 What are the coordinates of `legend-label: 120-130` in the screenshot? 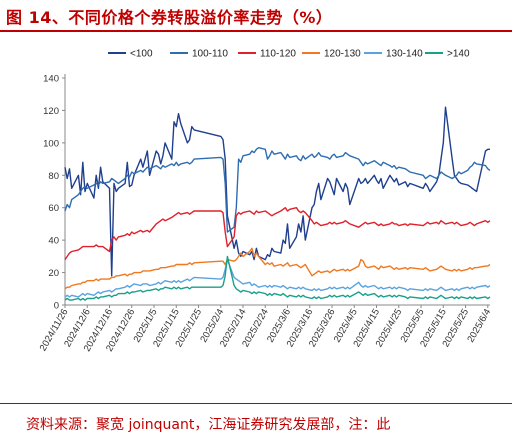 It's located at (342, 54).